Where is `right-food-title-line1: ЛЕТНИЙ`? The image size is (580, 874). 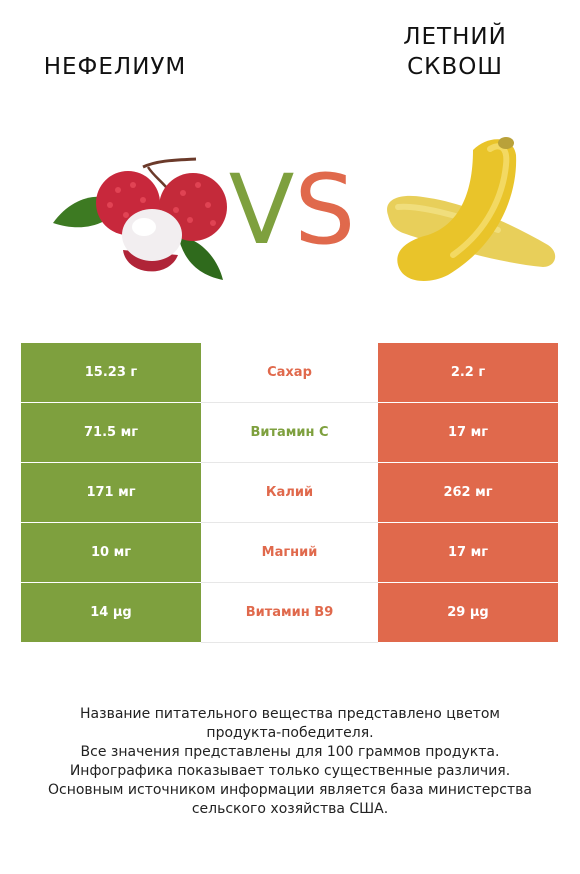
right-food-title-line1: ЛЕТНИЙ is located at coordinates (455, 37).